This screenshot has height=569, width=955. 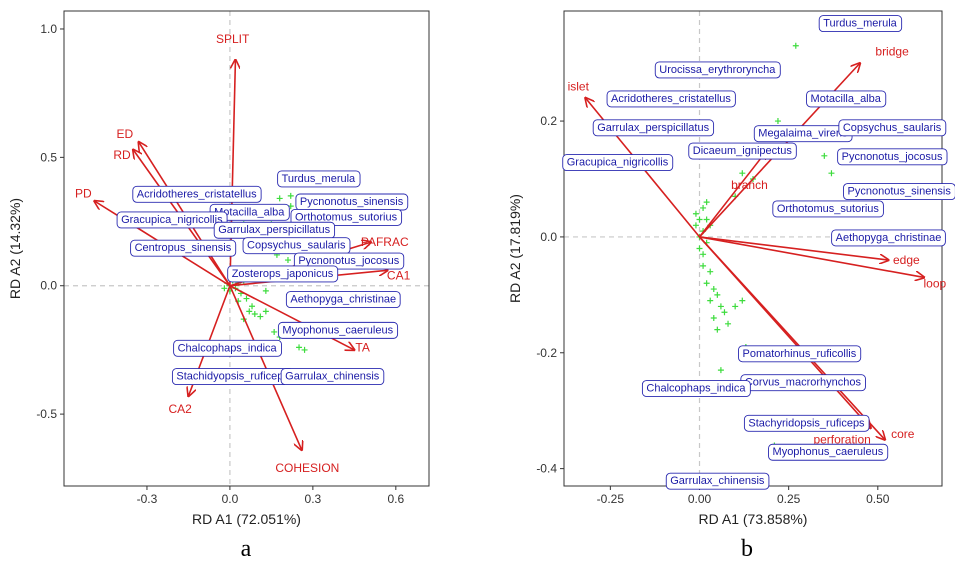 I want to click on y-tick-label: 0.0, so click(x=548, y=237).